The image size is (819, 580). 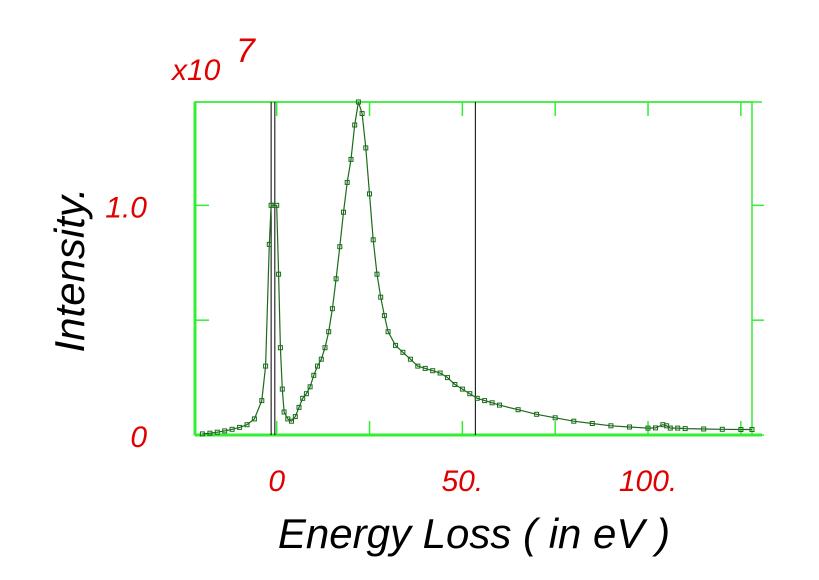 I want to click on x-tick-label: 50., so click(x=463, y=481).